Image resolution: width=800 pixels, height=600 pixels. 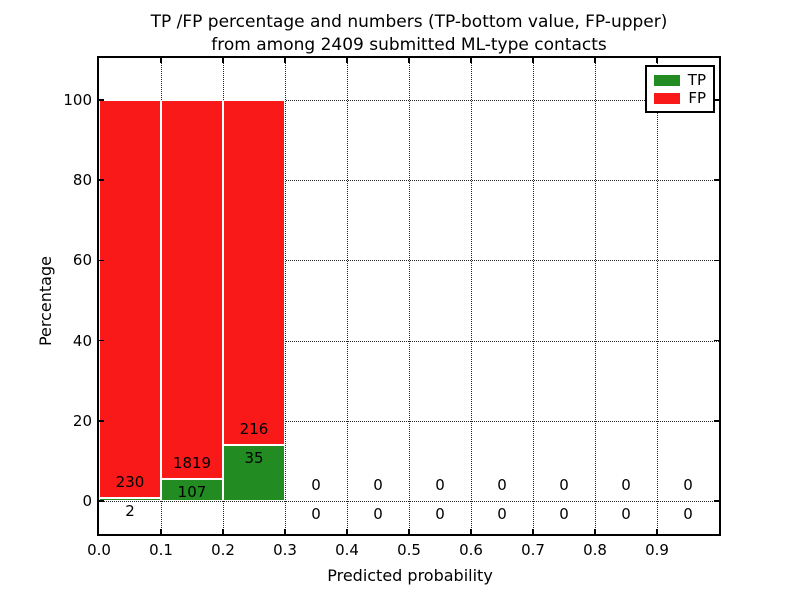 What do you see at coordinates (595, 60) in the screenshot?
I see `x-tick-top-0.8` at bounding box center [595, 60].